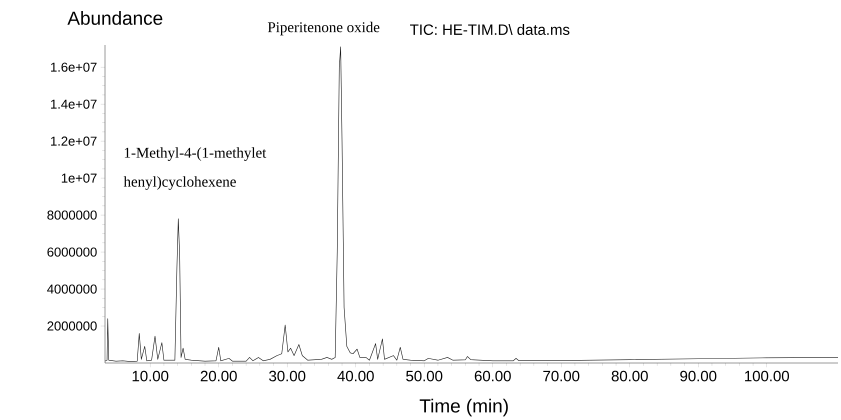 This screenshot has width=841, height=420. Describe the element at coordinates (630, 376) in the screenshot. I see `x-tick-label: 80.00` at that location.